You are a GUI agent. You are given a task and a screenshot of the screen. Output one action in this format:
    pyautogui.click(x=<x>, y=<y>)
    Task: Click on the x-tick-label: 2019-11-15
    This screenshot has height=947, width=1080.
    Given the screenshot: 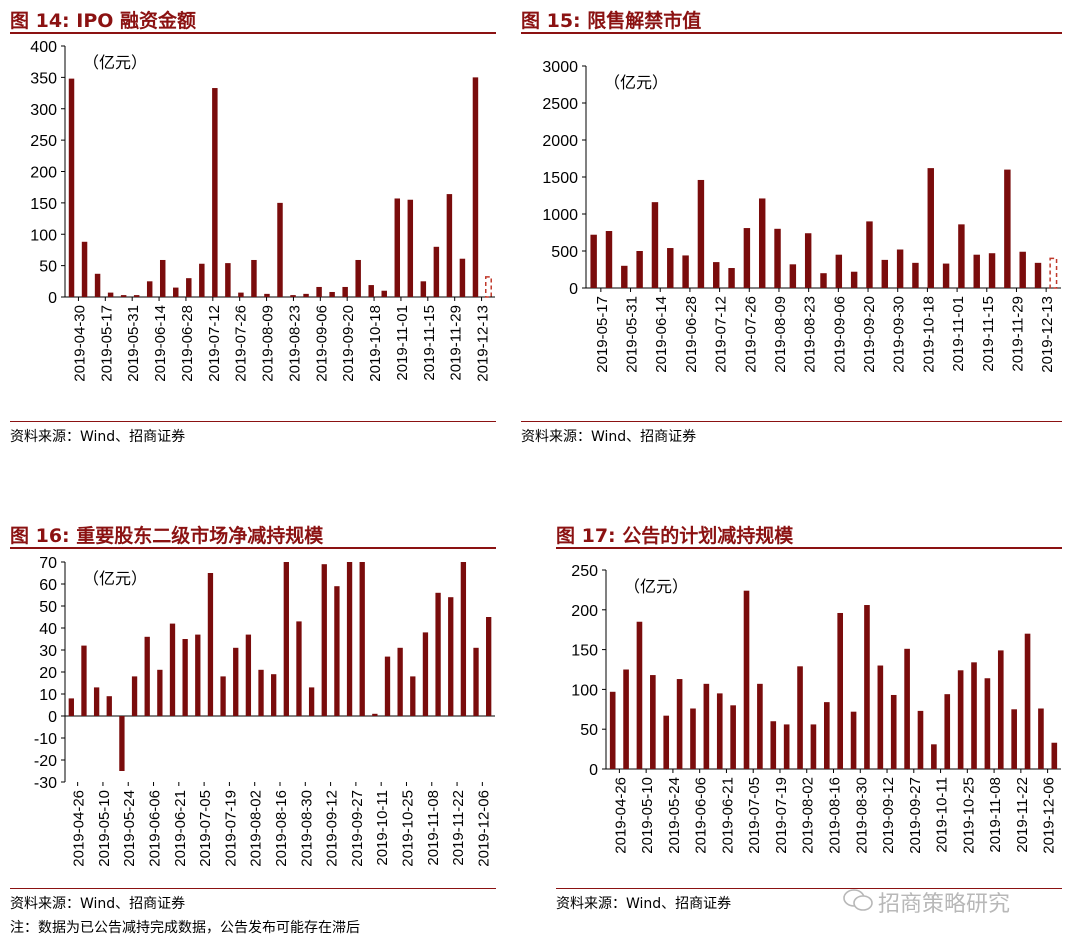 What is the action you would take?
    pyautogui.click(x=988, y=334)
    